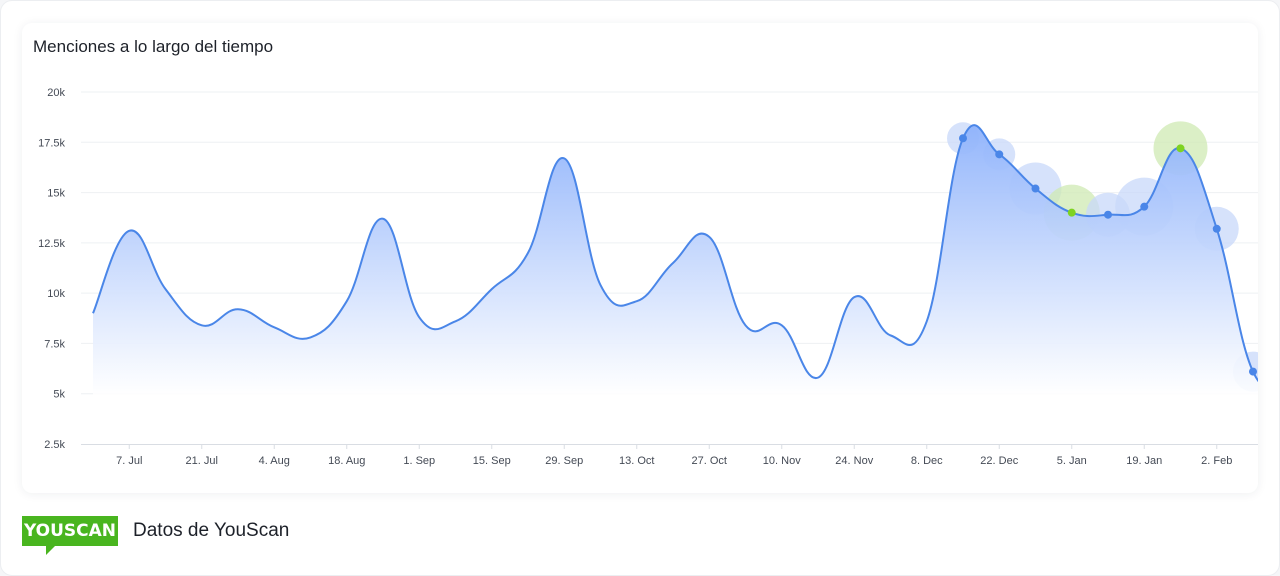 The image size is (1280, 576). What do you see at coordinates (51, 143) in the screenshot?
I see `y-tick-label: 17.5k` at bounding box center [51, 143].